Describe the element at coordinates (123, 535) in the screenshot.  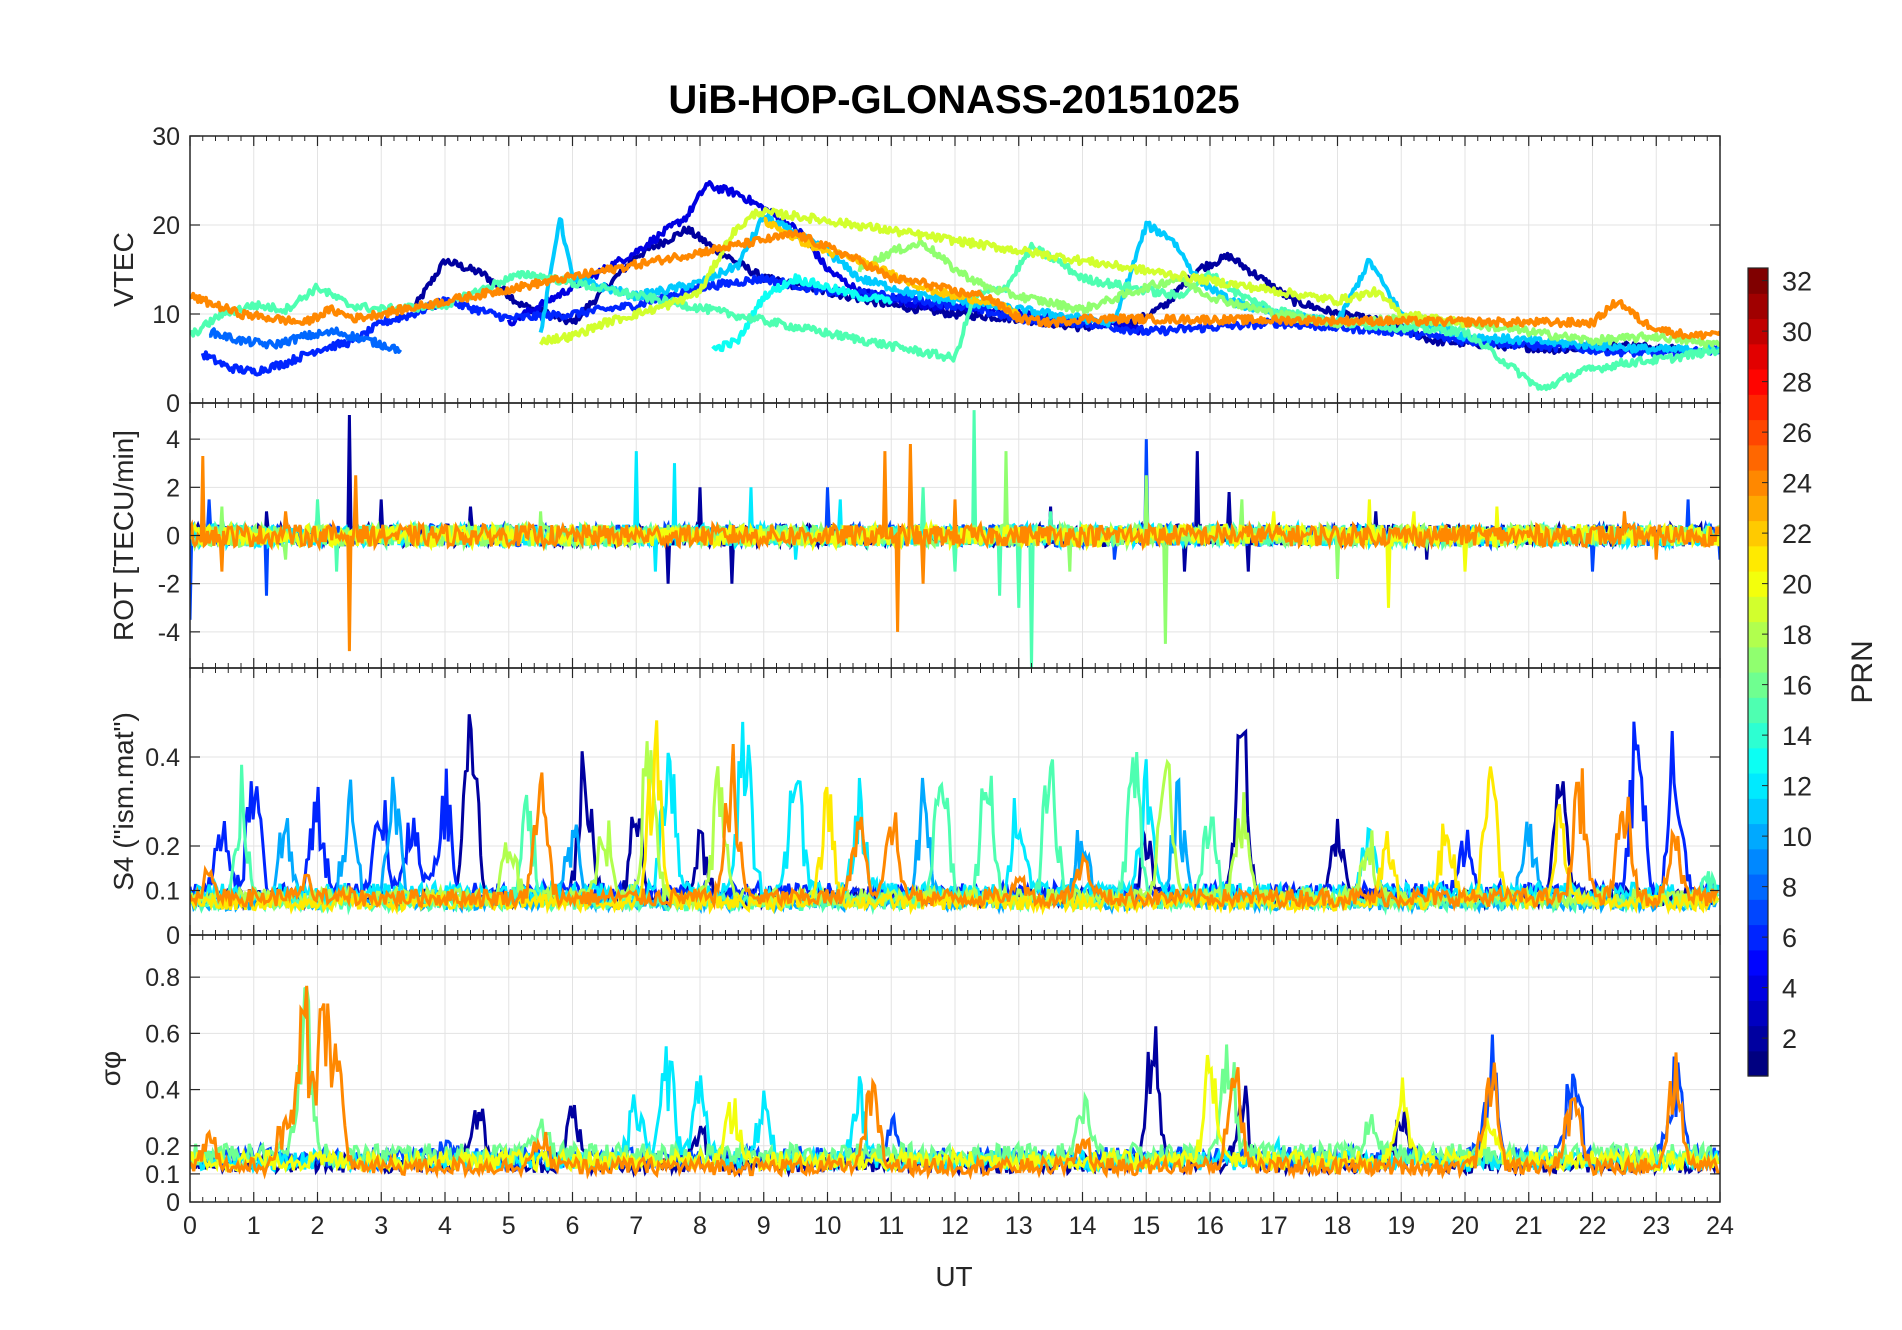
I see `y-axis-label: ROT [TECU/min]` at that location.